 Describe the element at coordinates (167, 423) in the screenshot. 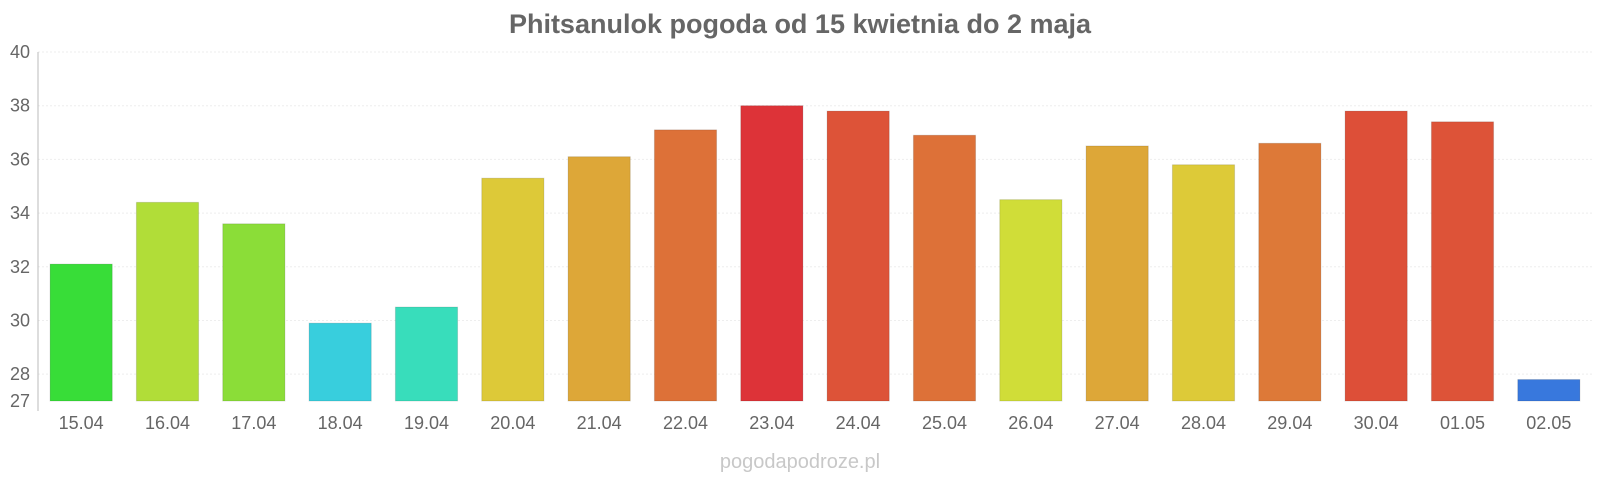

I see `x-tick-label: 16.04` at that location.